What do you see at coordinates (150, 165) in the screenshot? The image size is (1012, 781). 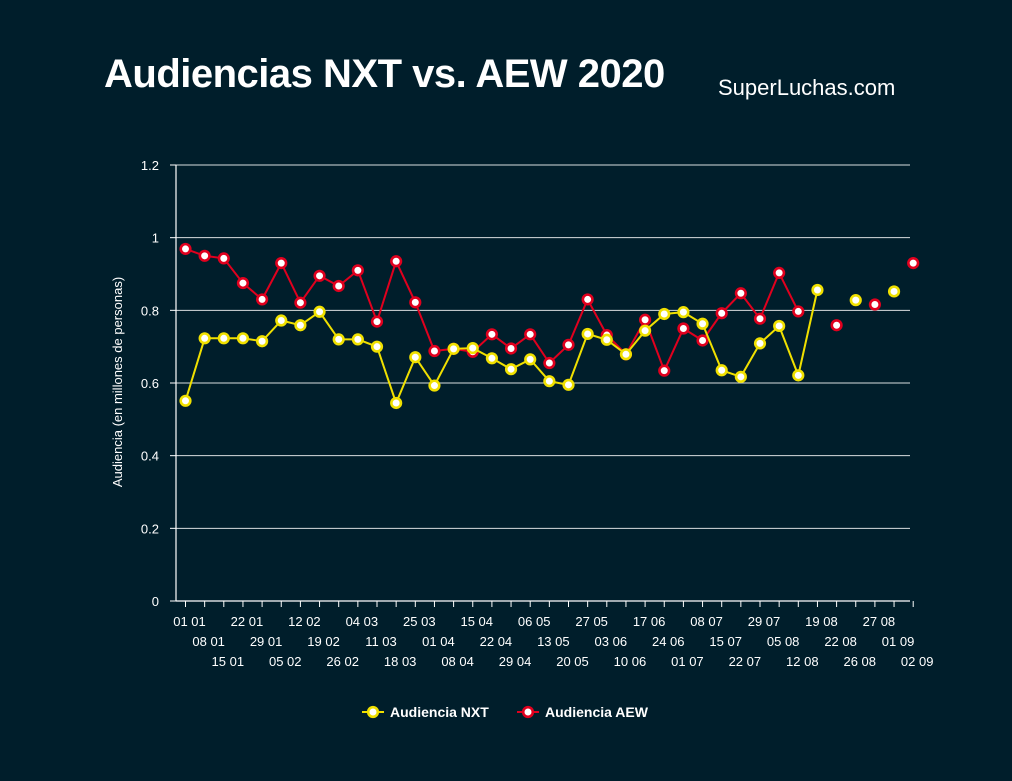 I see `y-tick-label: 1.2` at bounding box center [150, 165].